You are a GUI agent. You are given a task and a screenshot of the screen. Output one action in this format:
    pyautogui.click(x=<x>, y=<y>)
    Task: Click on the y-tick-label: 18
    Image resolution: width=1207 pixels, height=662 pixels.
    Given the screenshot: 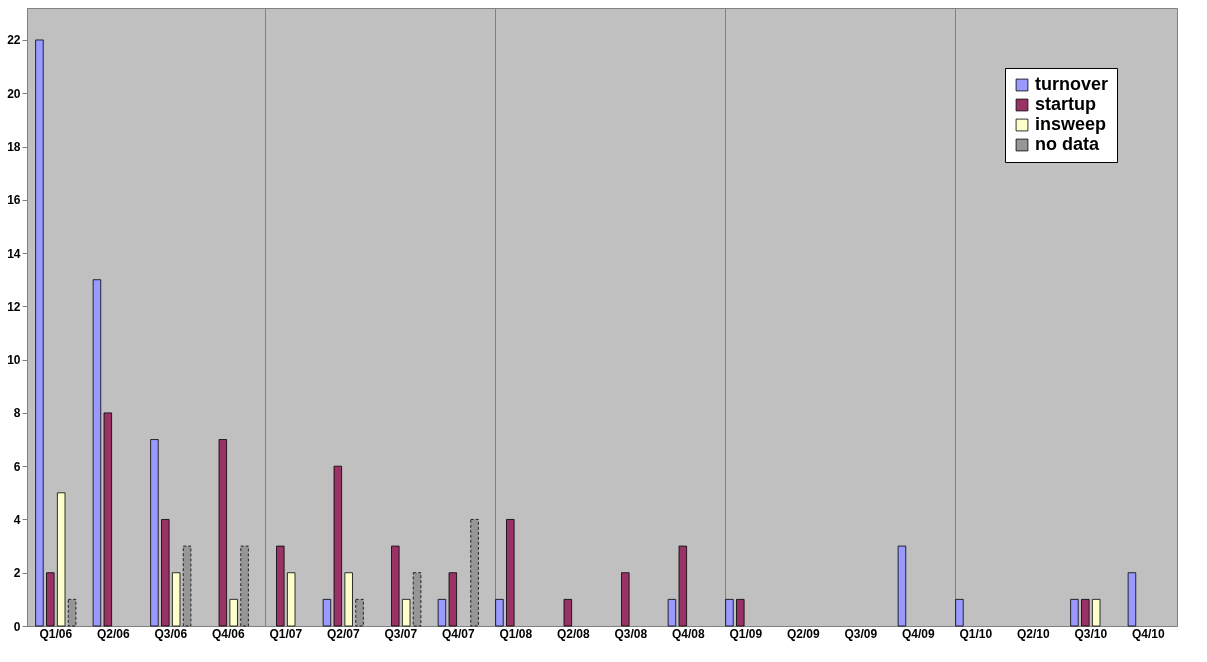 What is the action you would take?
    pyautogui.click(x=14, y=147)
    